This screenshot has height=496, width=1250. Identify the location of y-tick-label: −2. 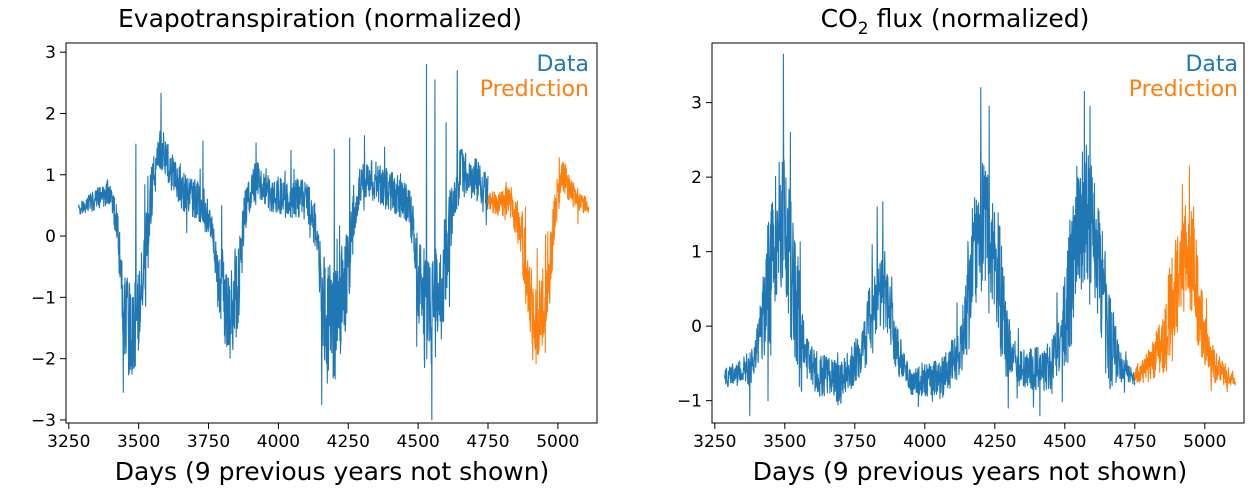
(43, 360).